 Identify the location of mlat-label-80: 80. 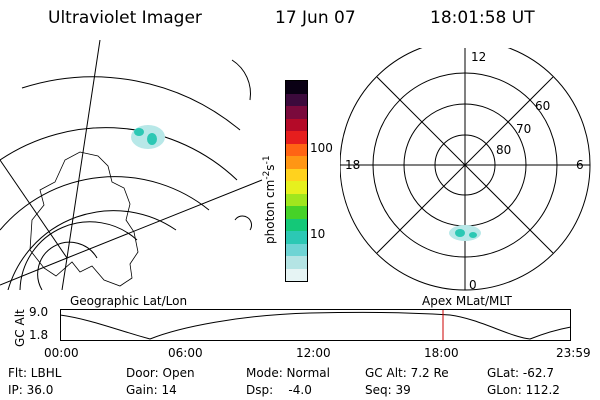
(503, 150).